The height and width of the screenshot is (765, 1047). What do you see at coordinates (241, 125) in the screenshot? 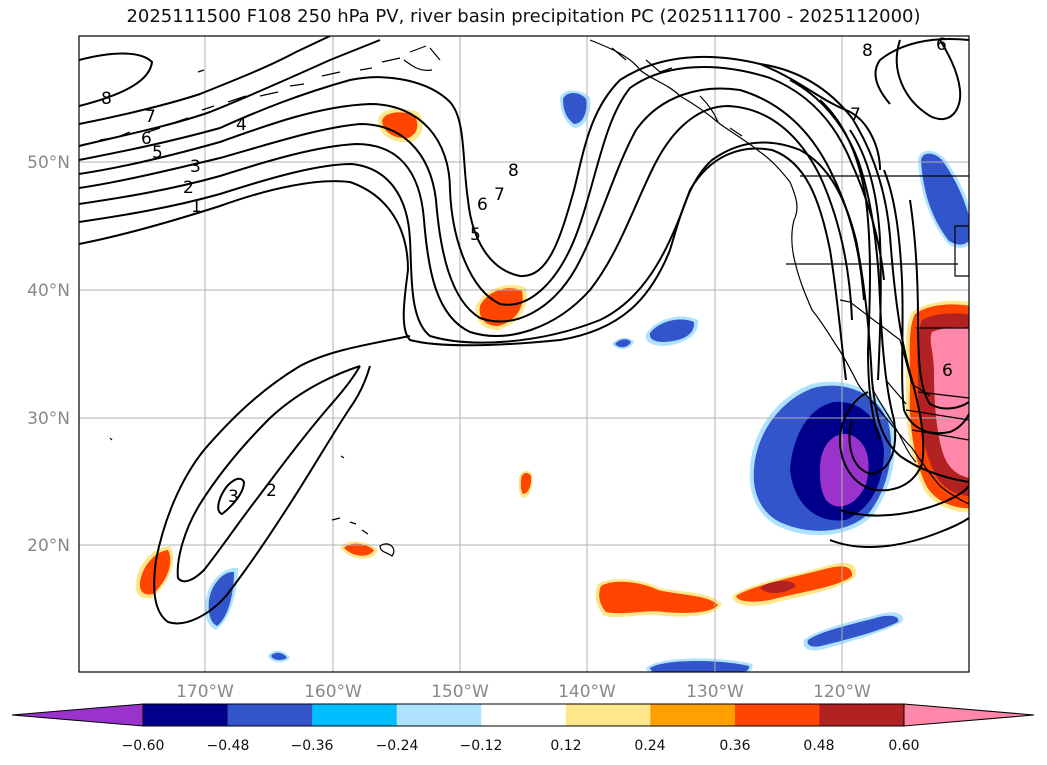
I see `contour-label: 4` at bounding box center [241, 125].